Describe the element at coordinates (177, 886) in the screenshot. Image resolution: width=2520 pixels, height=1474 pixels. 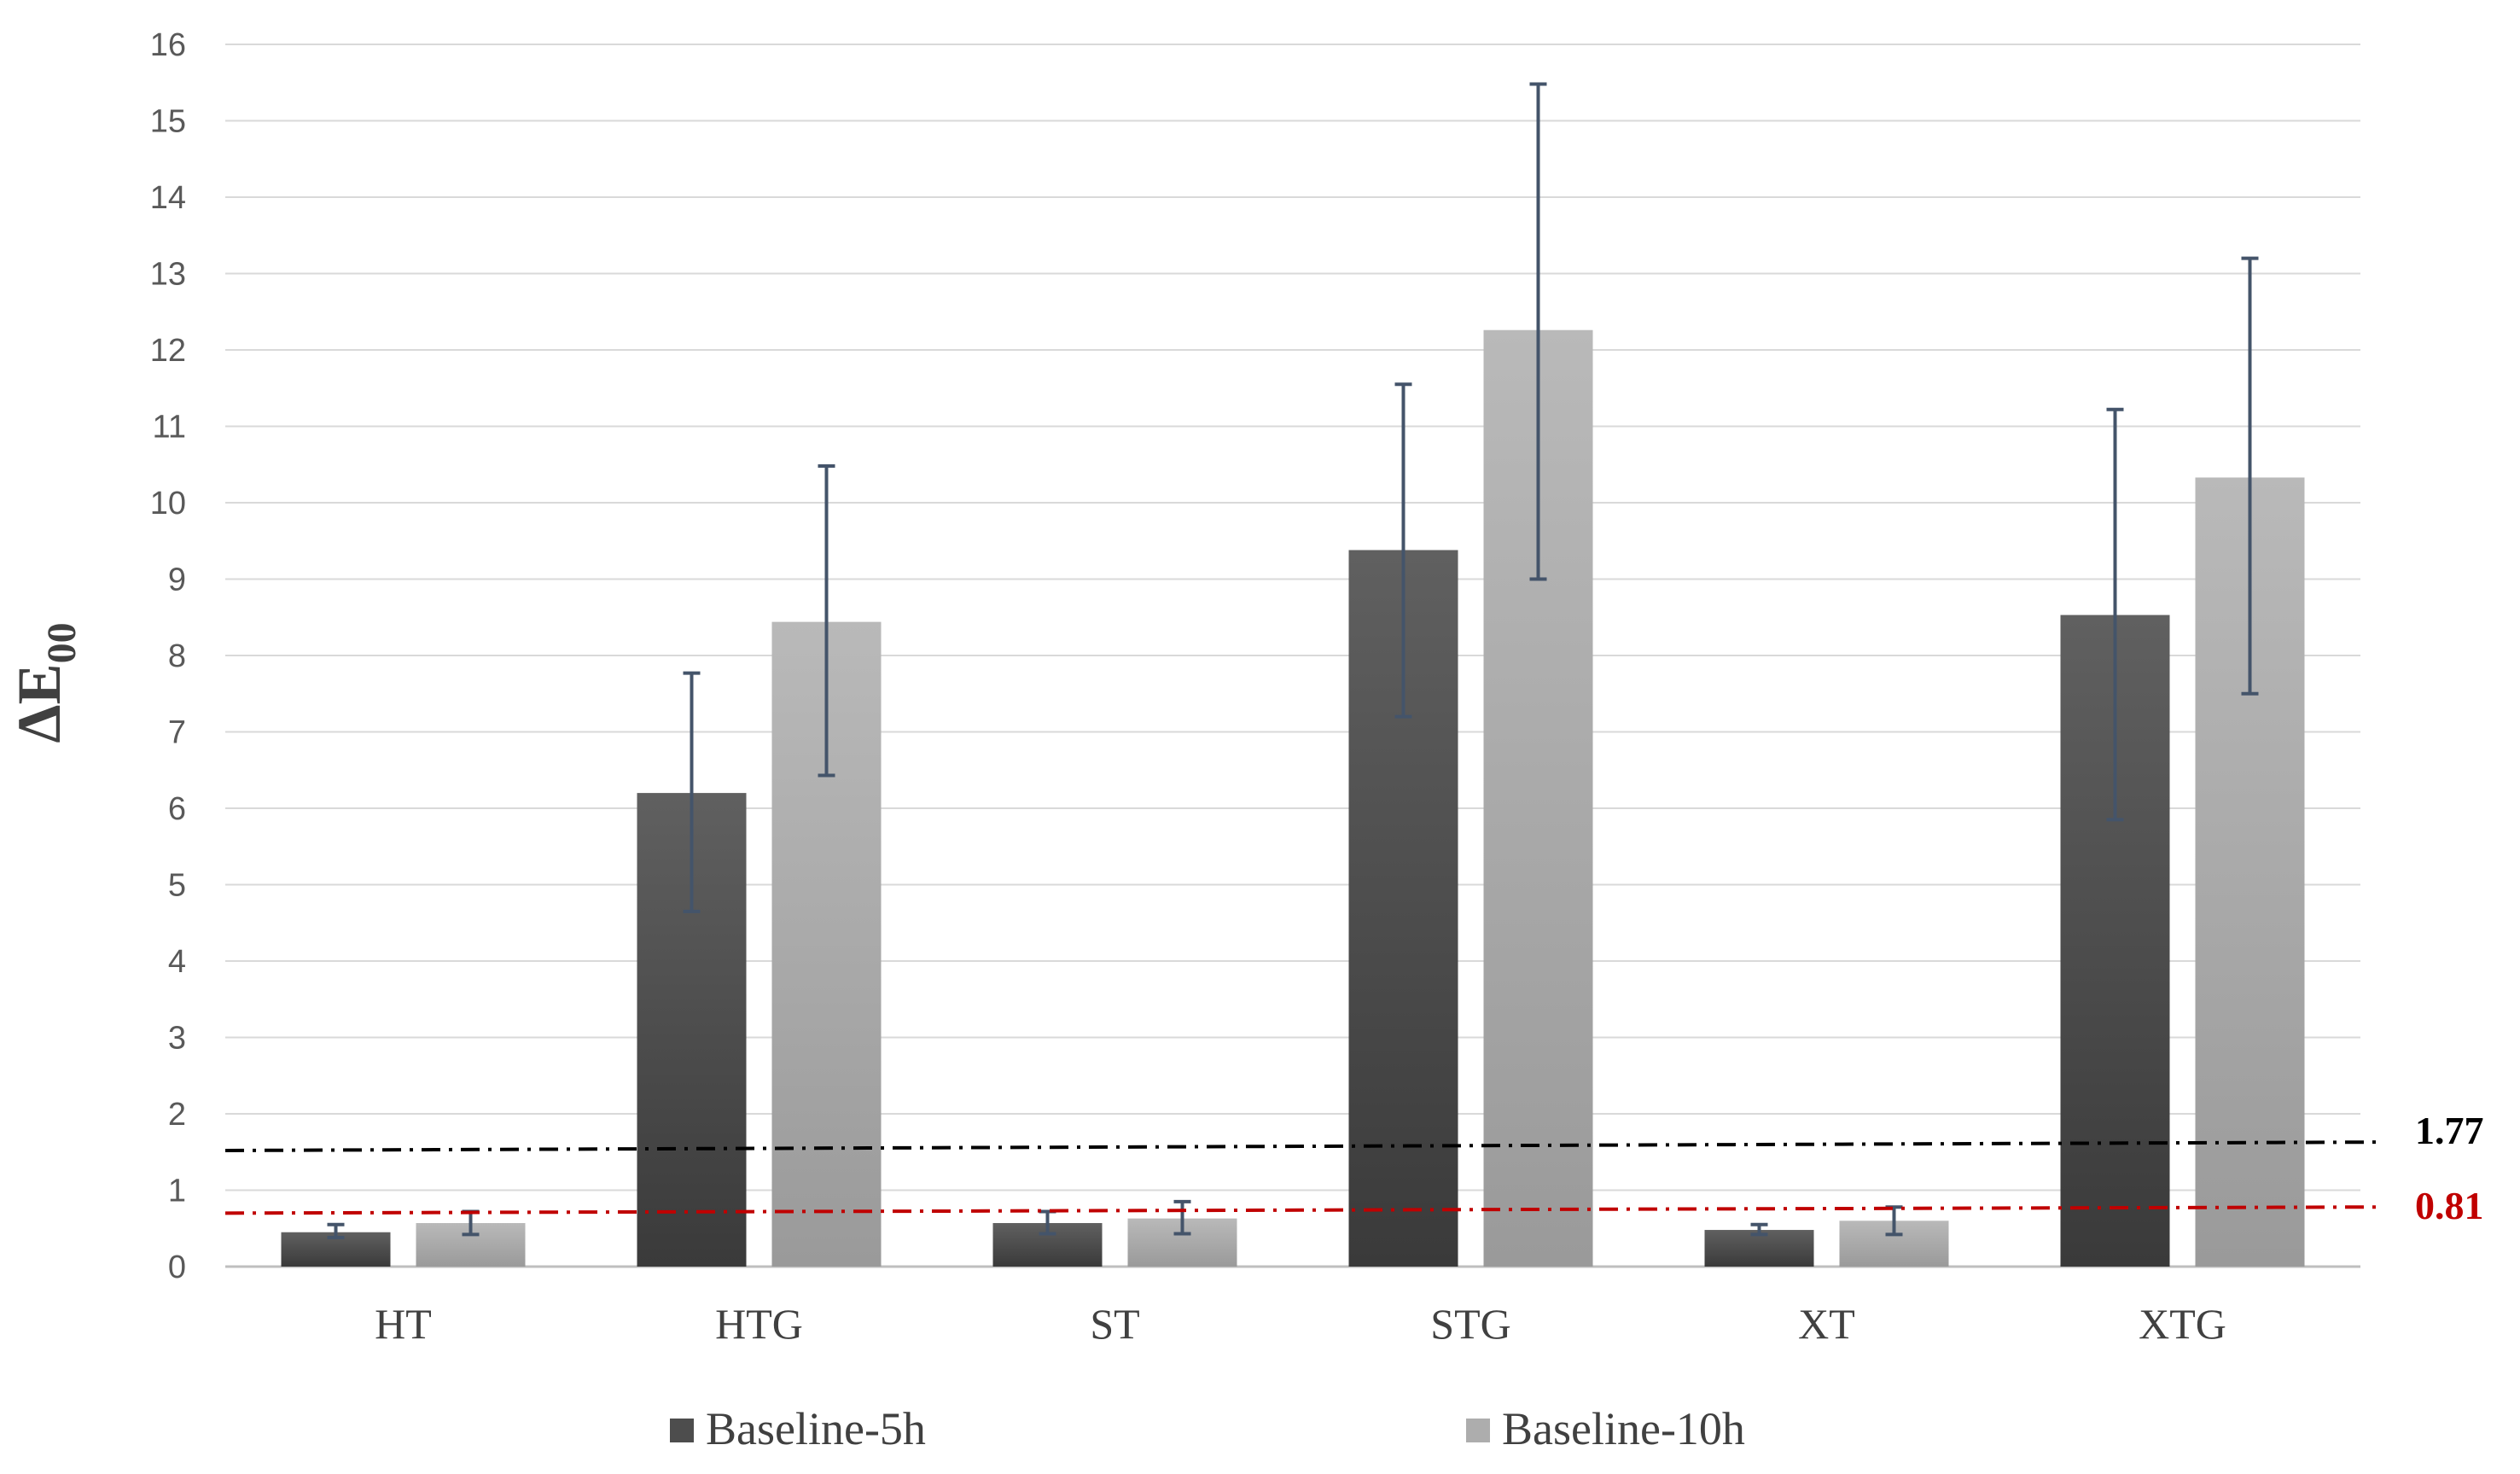
I see `y-tick-label: 5` at that location.